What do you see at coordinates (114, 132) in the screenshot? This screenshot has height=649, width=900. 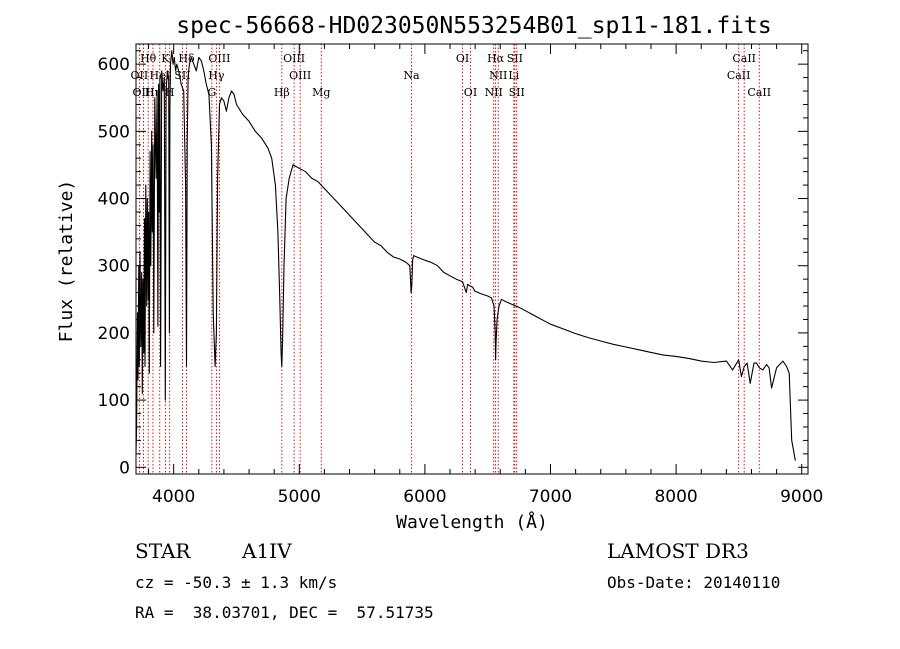 I see `y-tick-label: 500` at bounding box center [114, 132].